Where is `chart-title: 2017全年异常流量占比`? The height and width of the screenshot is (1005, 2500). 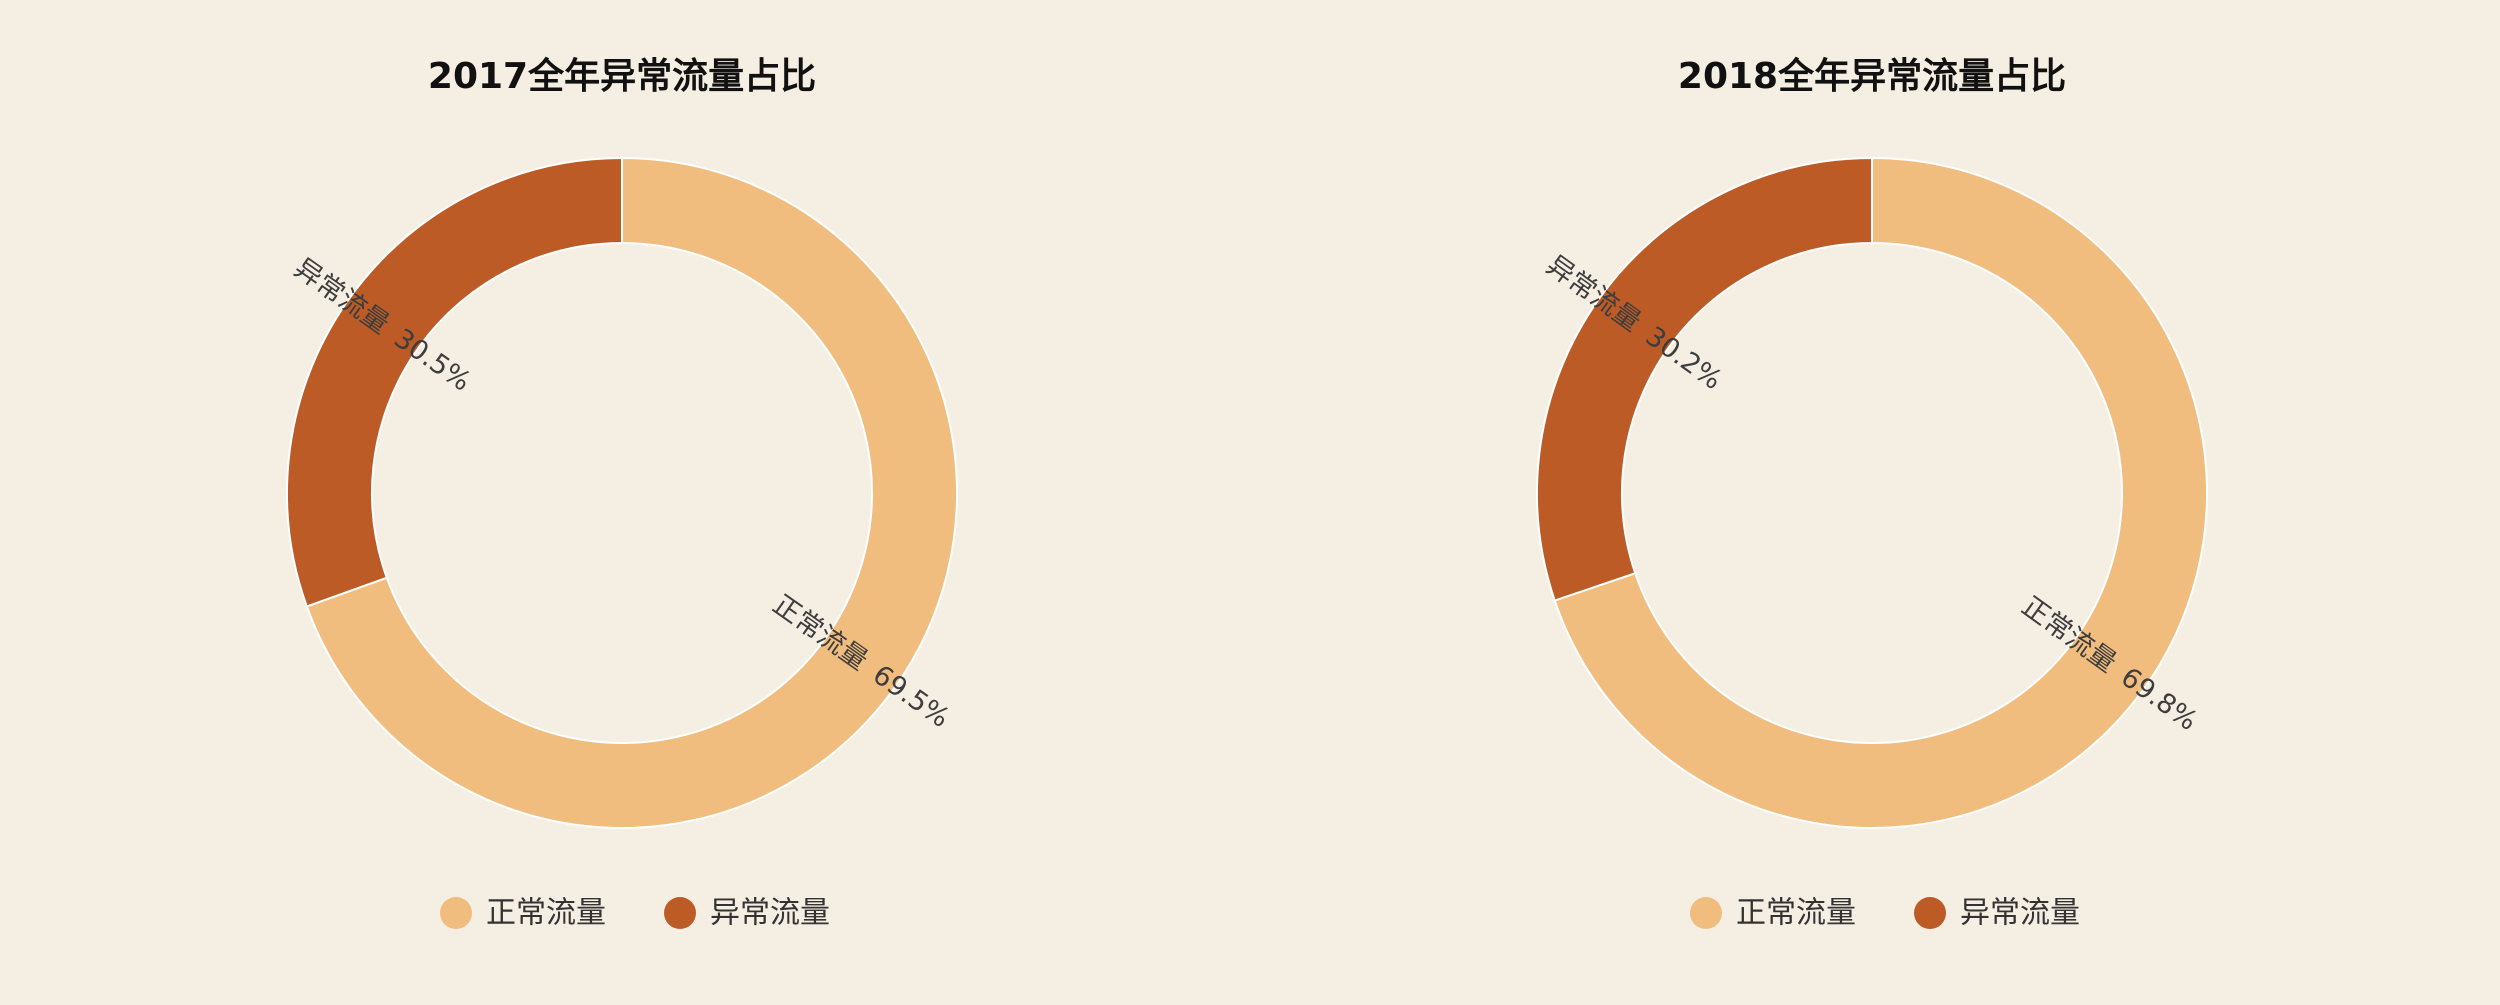 chart-title: 2017全年异常流量占比 is located at coordinates (622, 76).